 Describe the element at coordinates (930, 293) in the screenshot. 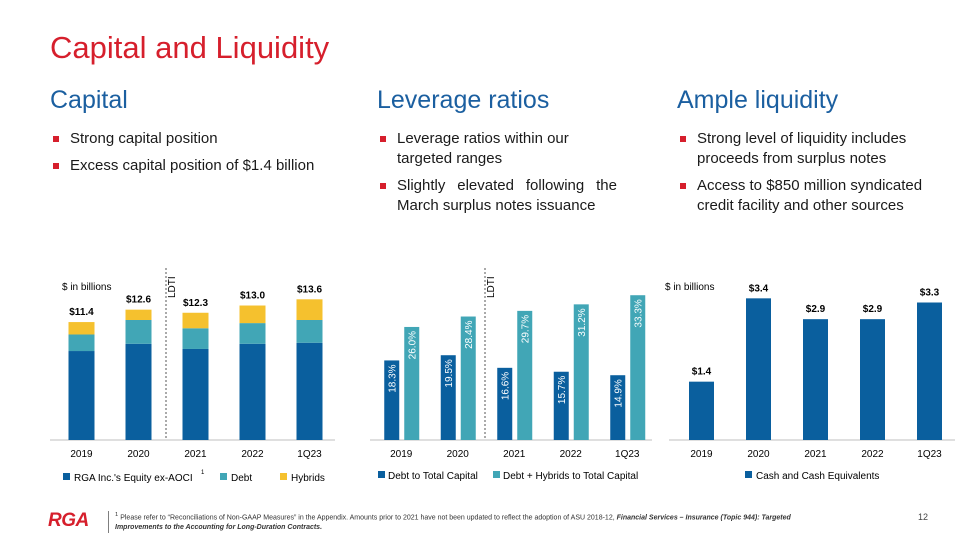

I see `data-label: $3.3` at that location.